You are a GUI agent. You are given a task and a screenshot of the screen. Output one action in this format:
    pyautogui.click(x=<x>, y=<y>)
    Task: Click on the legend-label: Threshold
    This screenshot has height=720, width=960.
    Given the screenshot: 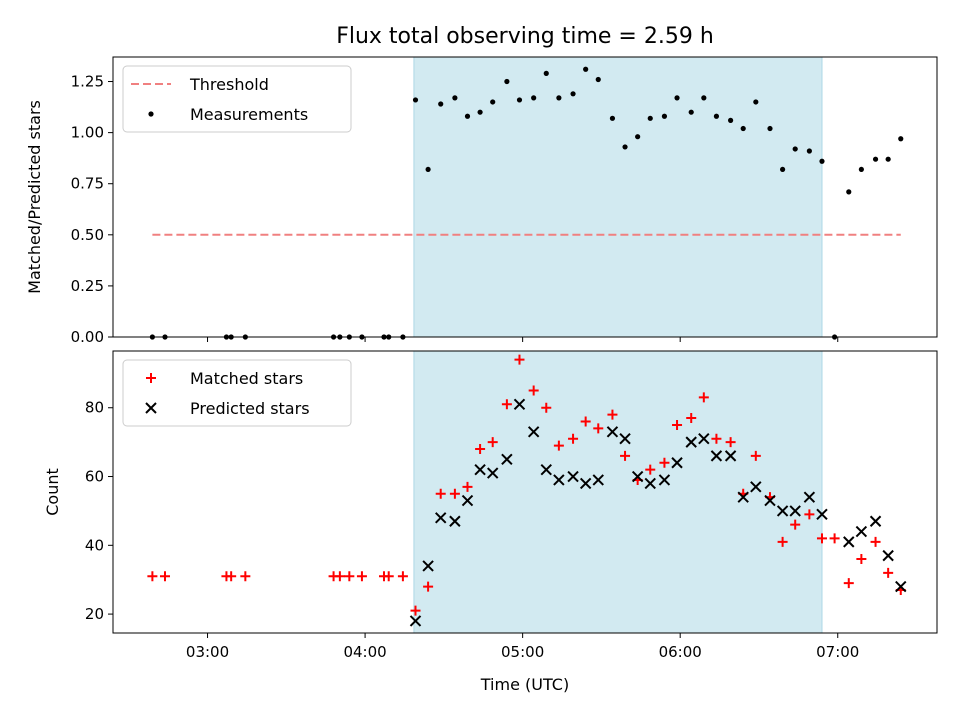 What is the action you would take?
    pyautogui.click(x=229, y=84)
    